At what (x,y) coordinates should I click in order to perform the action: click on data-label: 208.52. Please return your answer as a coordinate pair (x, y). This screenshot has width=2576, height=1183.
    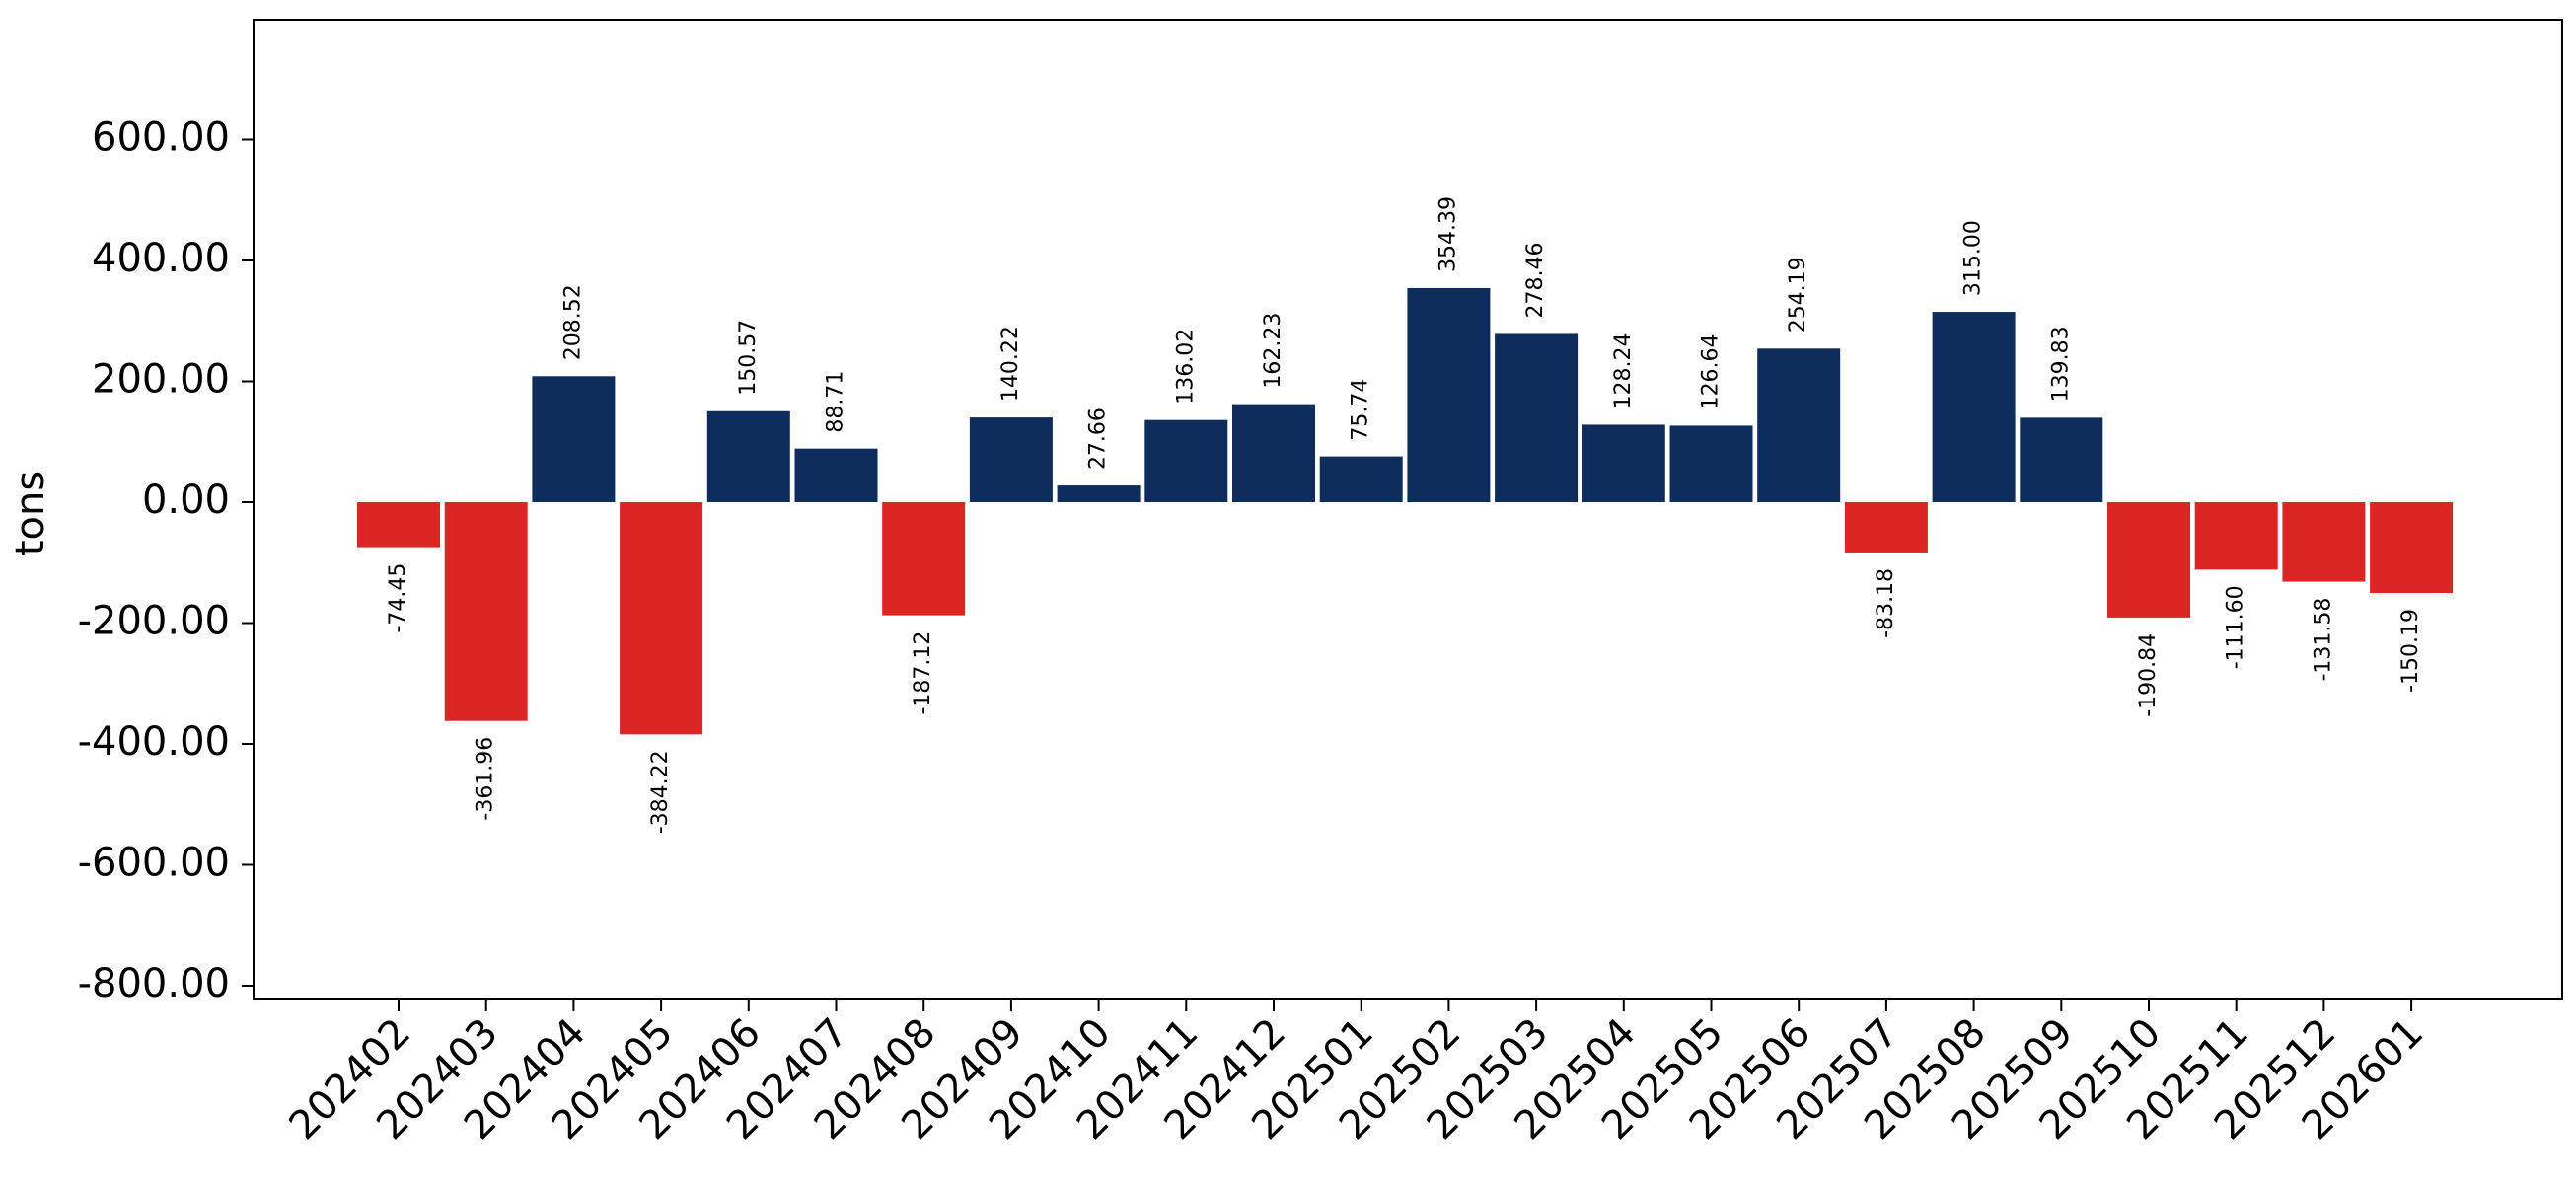
    Looking at the image, I should click on (572, 322).